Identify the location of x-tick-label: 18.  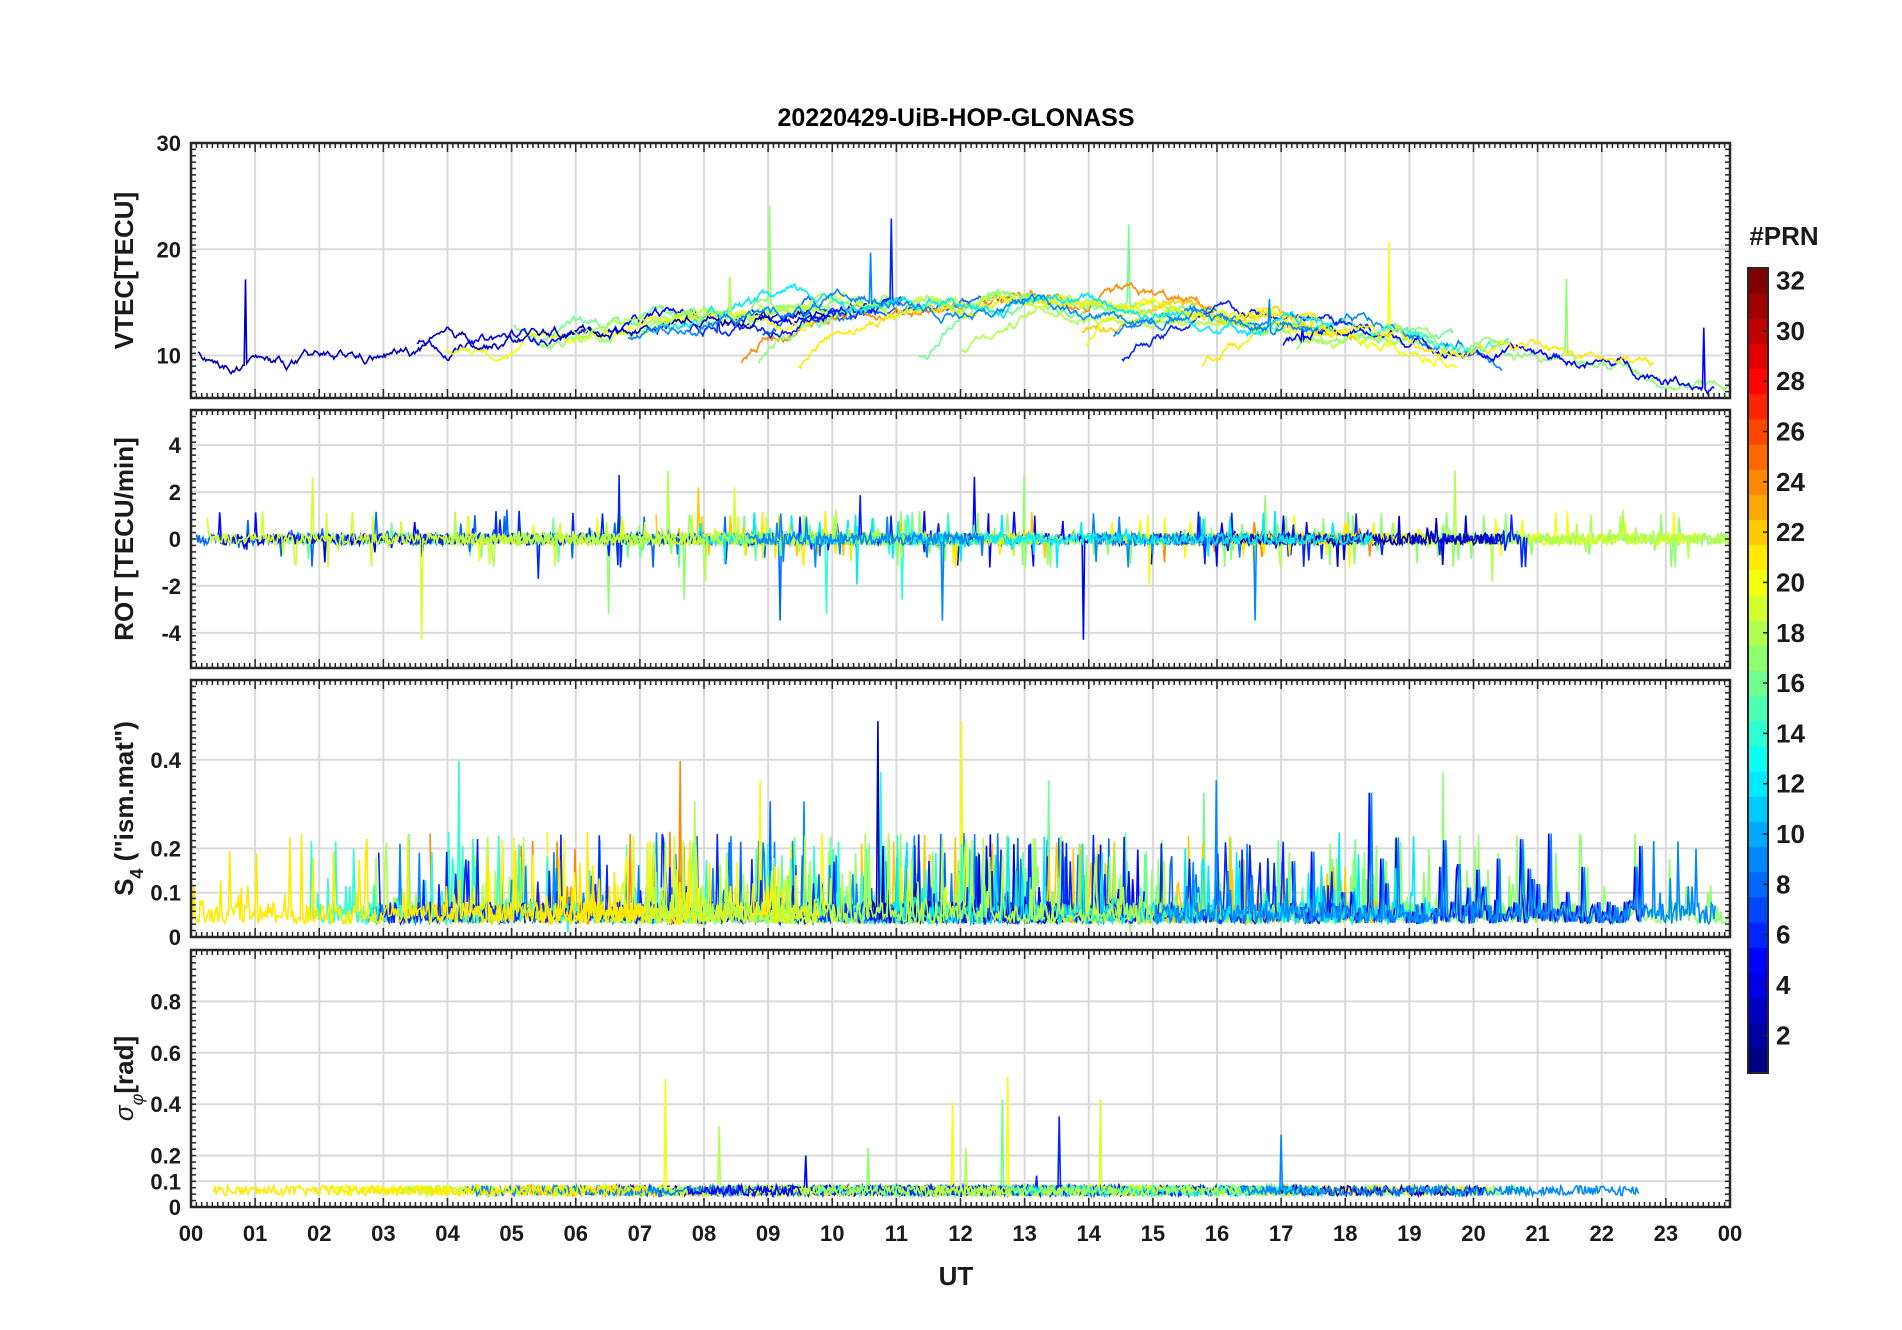
(1345, 1233).